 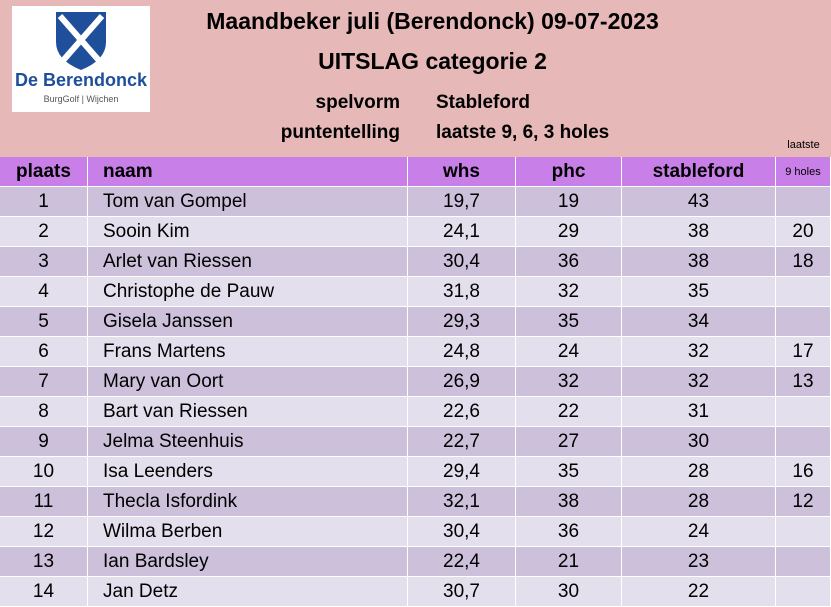 I want to click on table-cell: Isa Leenders, so click(x=248, y=472).